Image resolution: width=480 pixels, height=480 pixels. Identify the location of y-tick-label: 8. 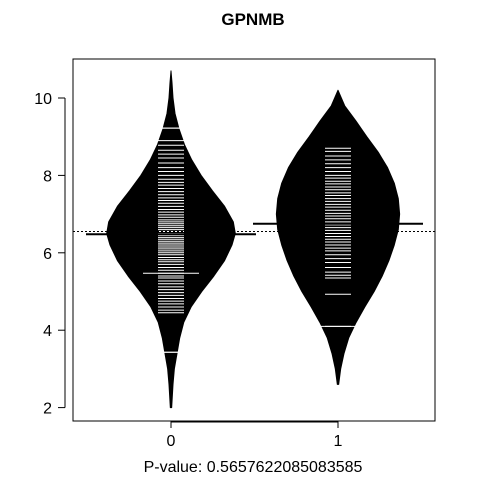
(47, 176).